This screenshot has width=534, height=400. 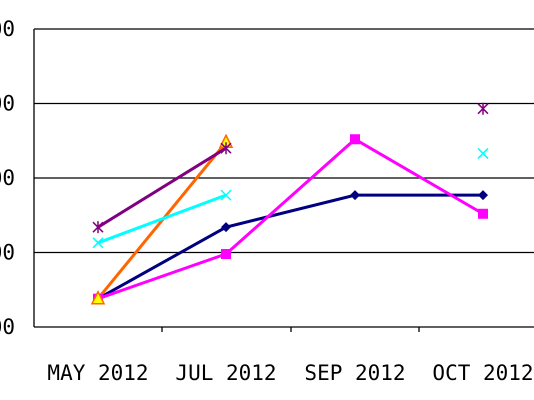 I want to click on triangle-marker, so click(x=98, y=297).